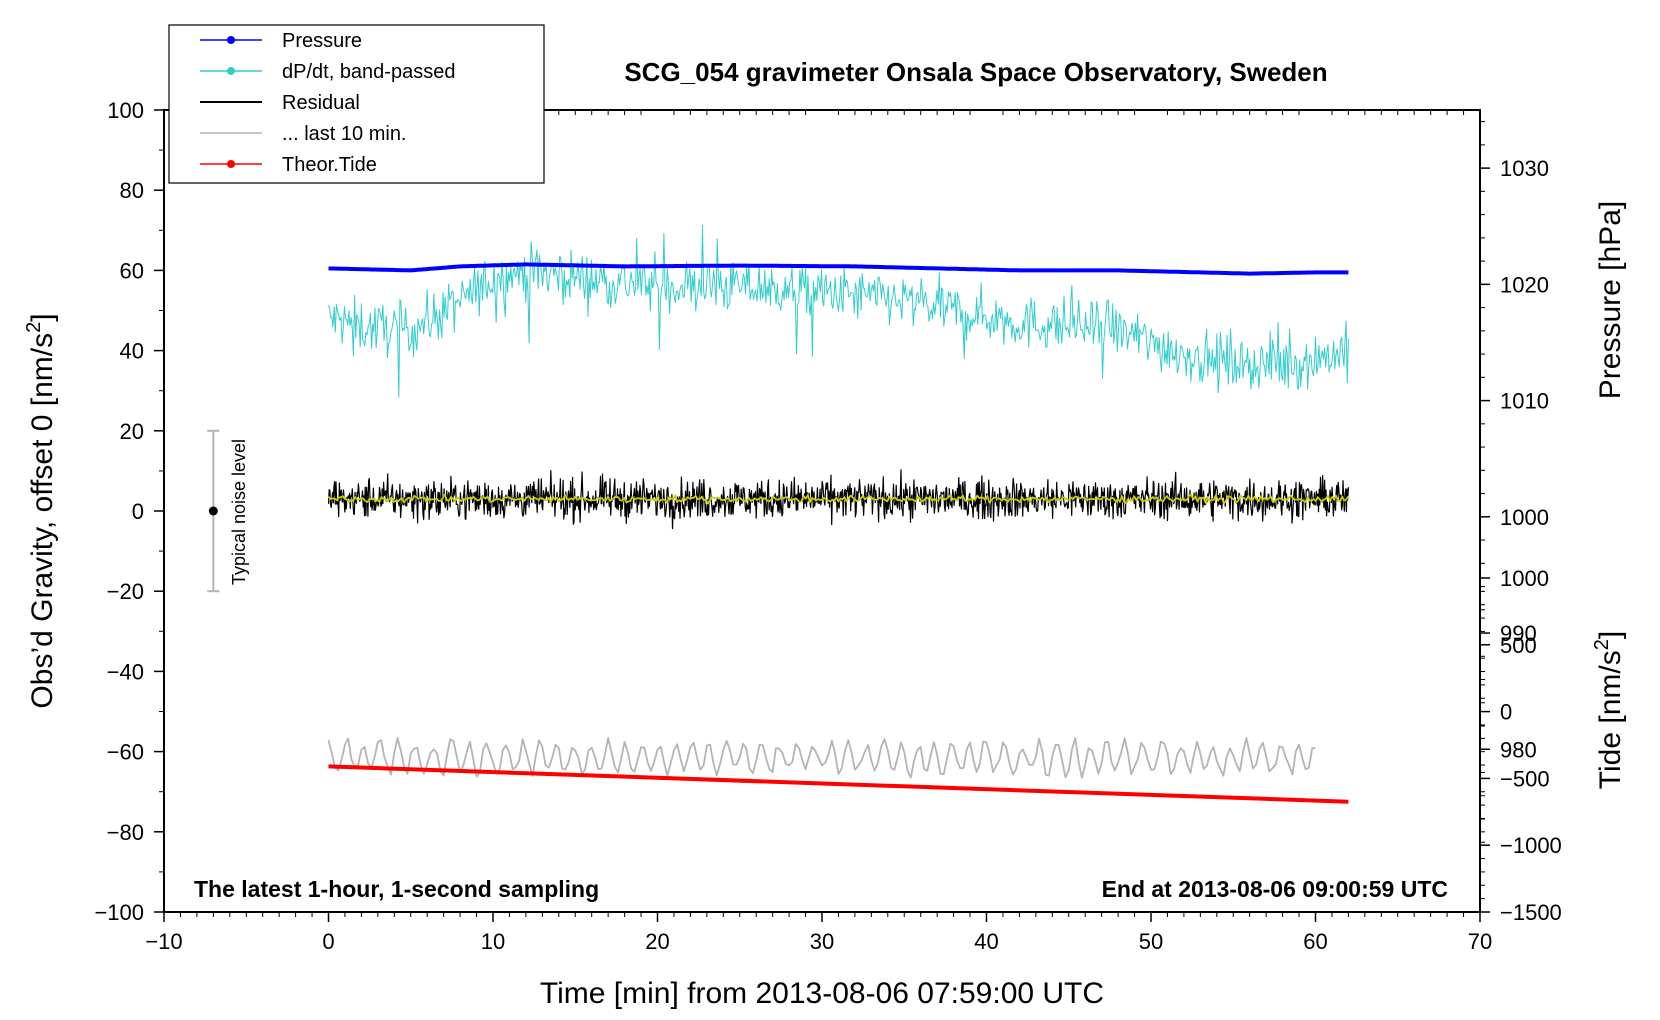  Describe the element at coordinates (396, 889) in the screenshot. I see `sampling-annotation: The latest 1-hour, 1-second sampling` at that location.